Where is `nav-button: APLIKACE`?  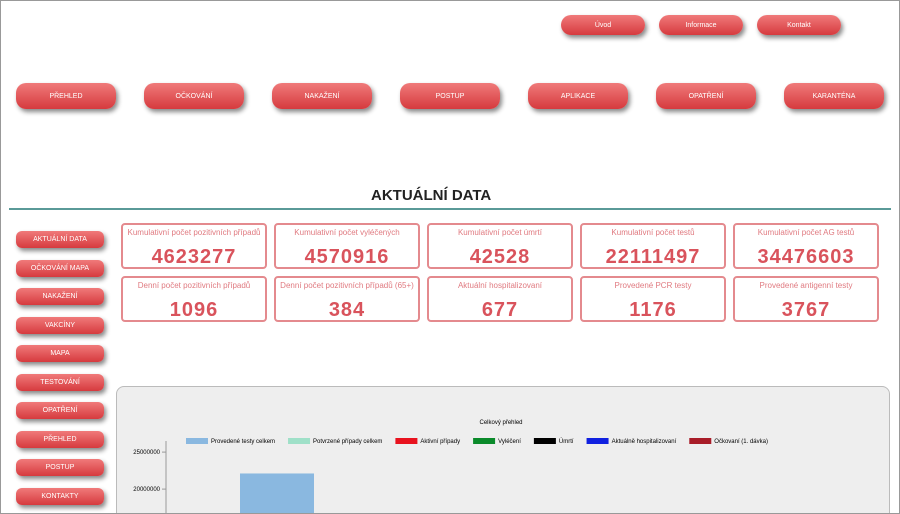 nav-button: APLIKACE is located at coordinates (578, 96).